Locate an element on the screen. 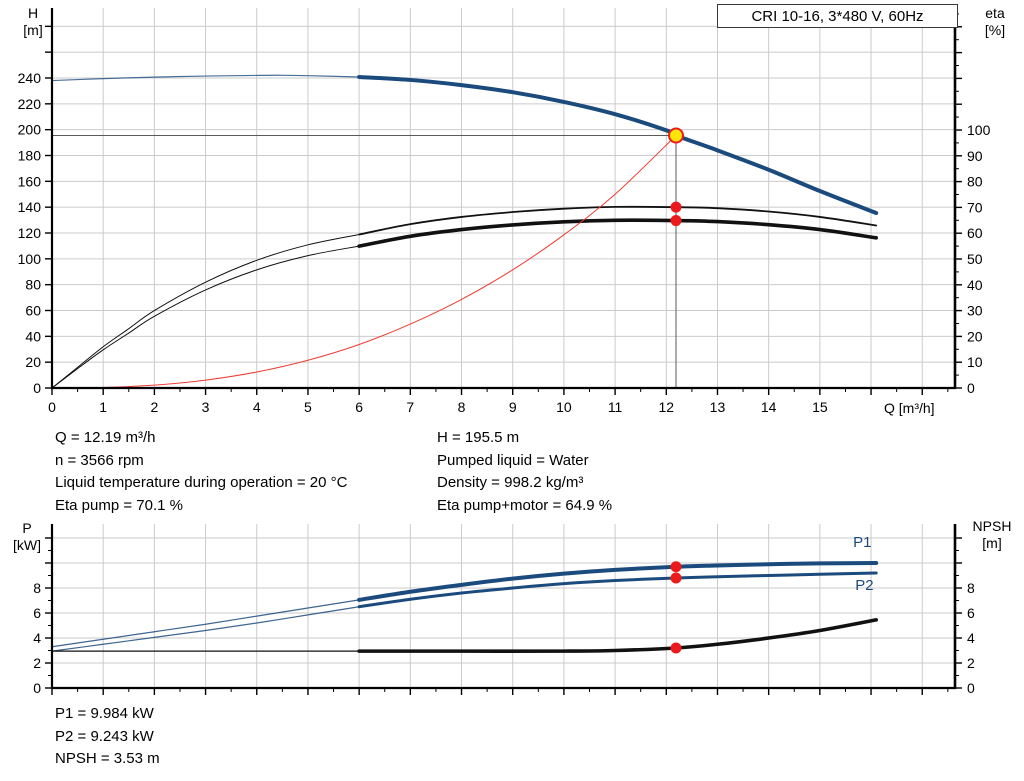 This screenshot has height=781, width=1024. p2-point is located at coordinates (676, 578).